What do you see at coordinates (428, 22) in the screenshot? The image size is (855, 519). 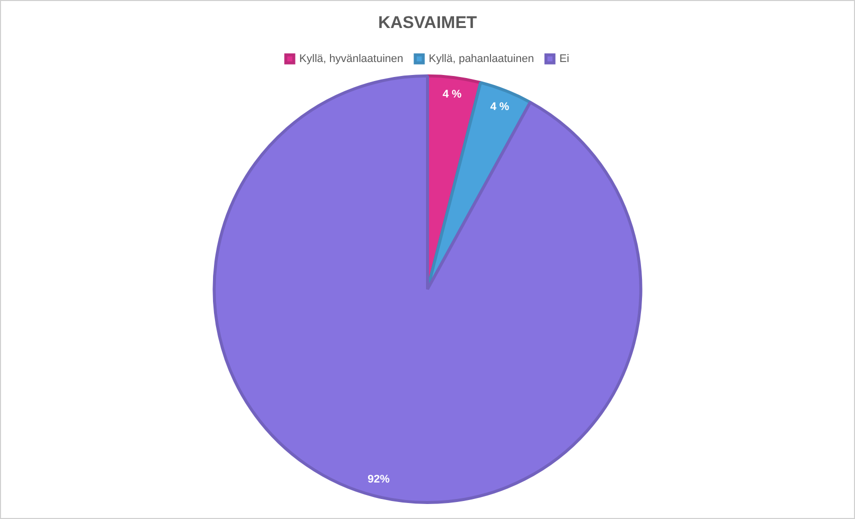 I see `chart-title: KASVAIMET` at bounding box center [428, 22].